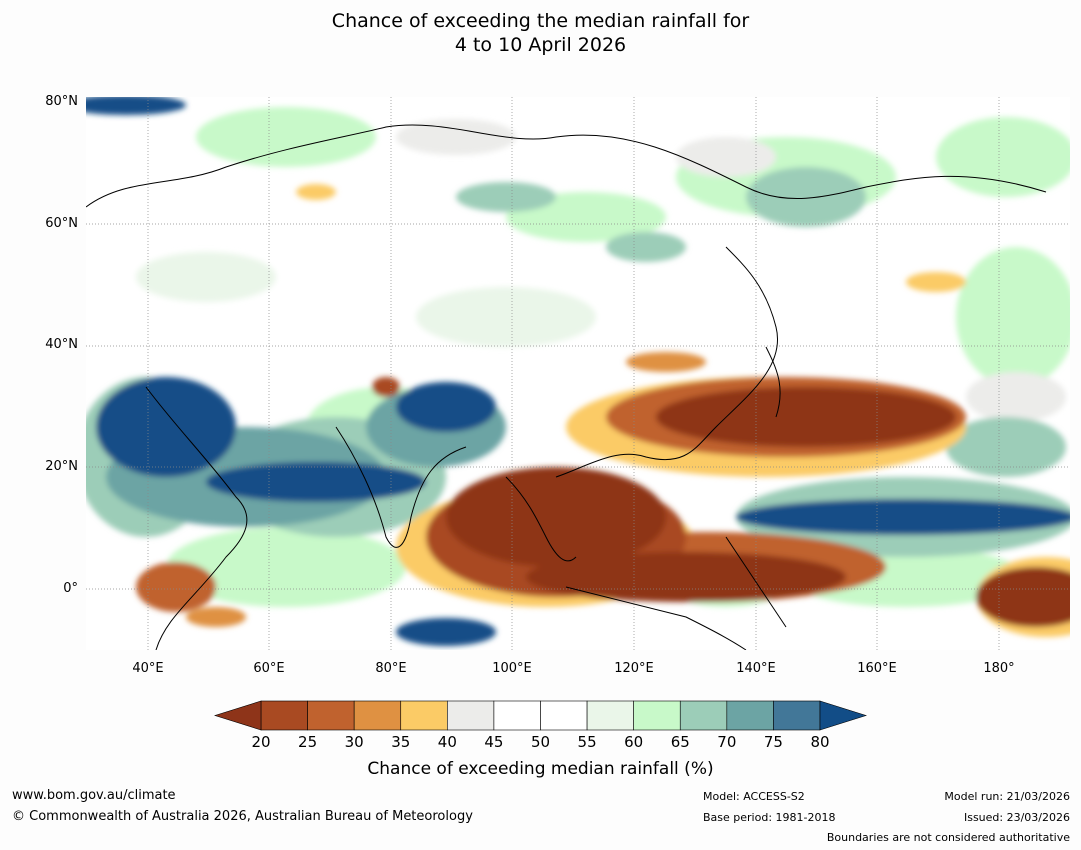  What do you see at coordinates (634, 742) in the screenshot?
I see `colorbar-tick-label: 60` at bounding box center [634, 742].